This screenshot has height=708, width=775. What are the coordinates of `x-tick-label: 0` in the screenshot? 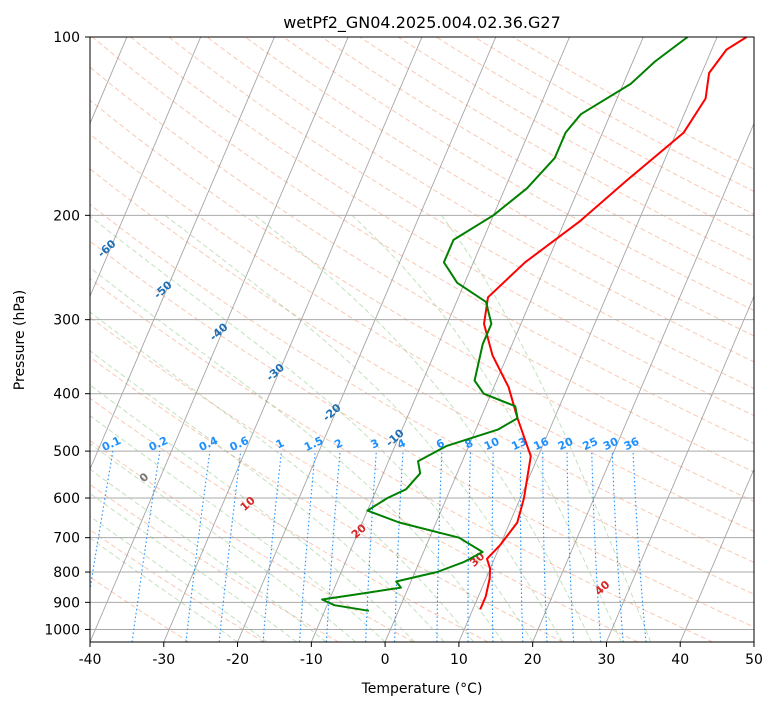 It's located at (385, 660).